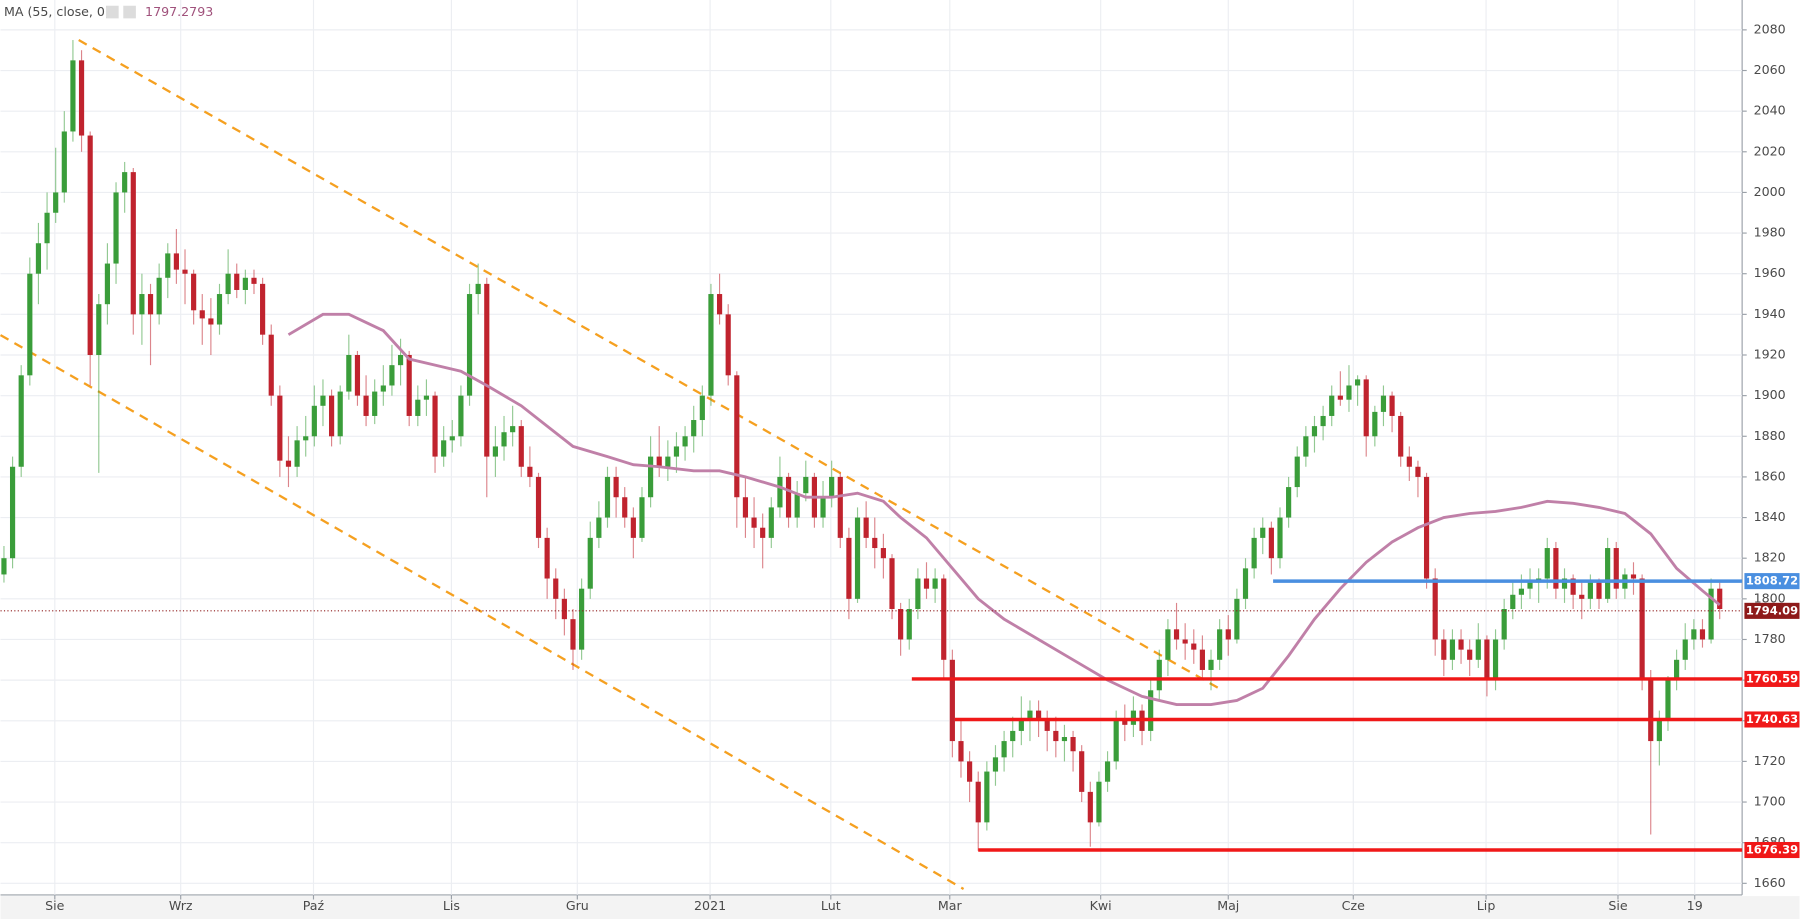 This screenshot has width=1800, height=919. Describe the element at coordinates (451, 905) in the screenshot. I see `x-tick-label: Lis` at that location.